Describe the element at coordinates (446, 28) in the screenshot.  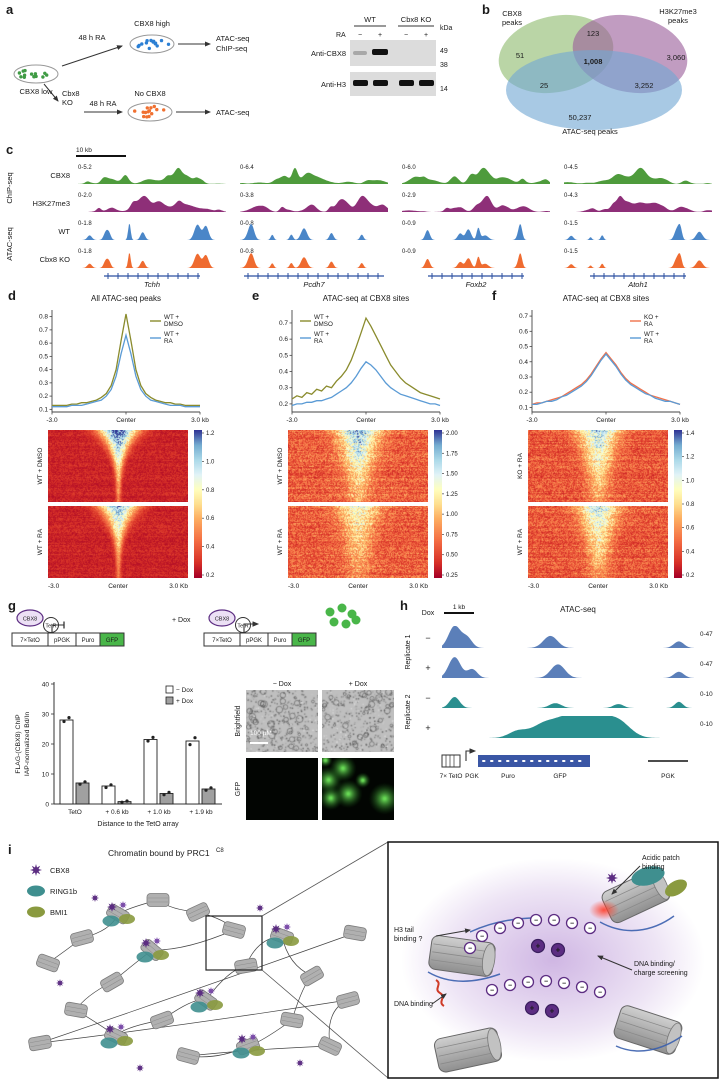
I see `blot-kda: kDa` at that location.